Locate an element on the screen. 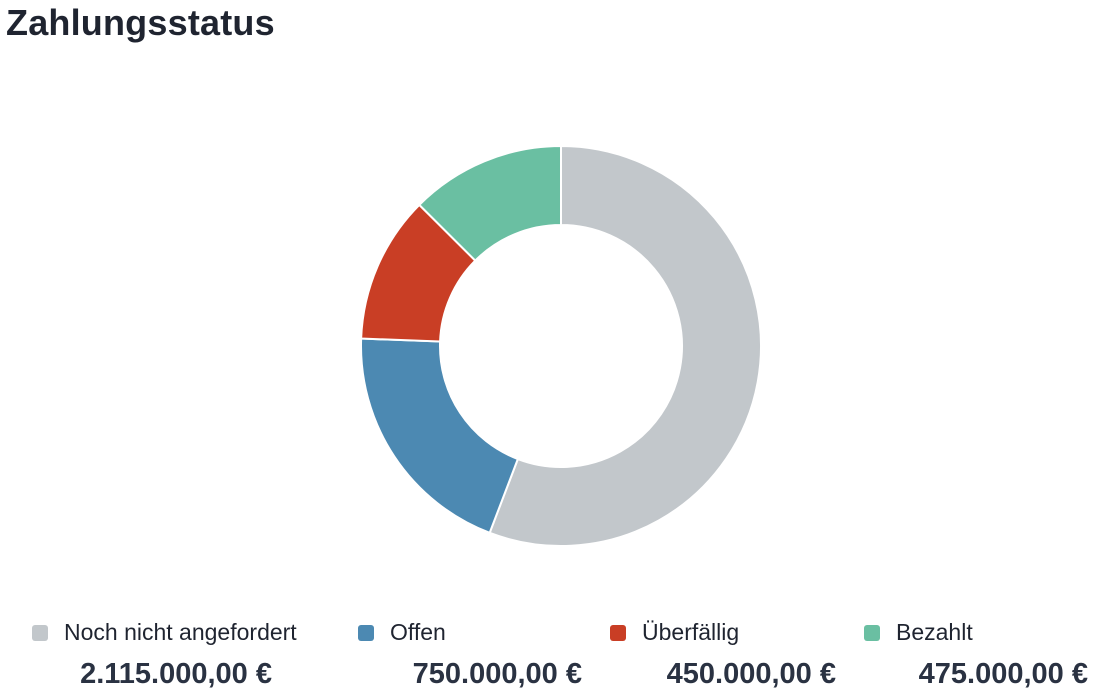  page-title: Zahlungsstatus is located at coordinates (140, 22).